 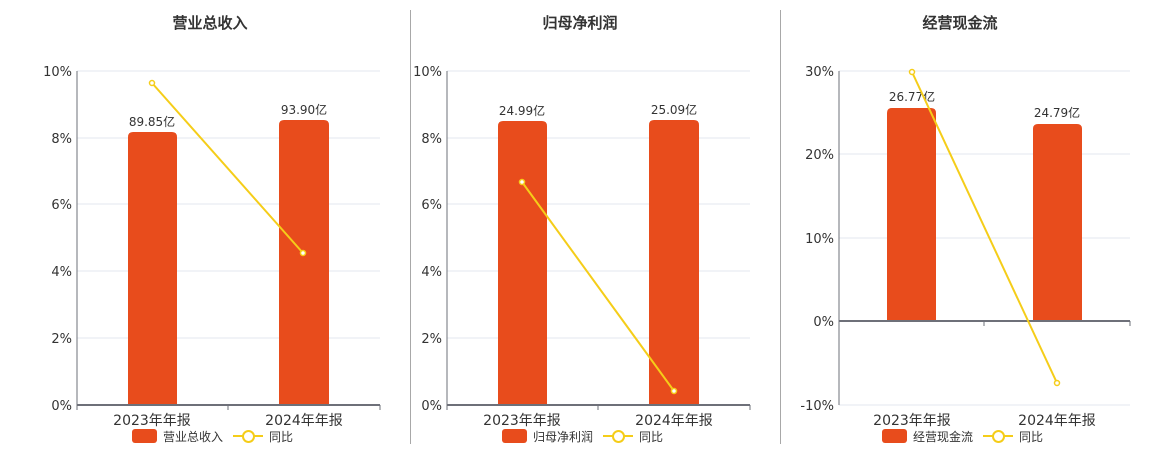 What do you see at coordinates (193, 436) in the screenshot?
I see `legend-bar-label: 营业总收入` at bounding box center [193, 436].